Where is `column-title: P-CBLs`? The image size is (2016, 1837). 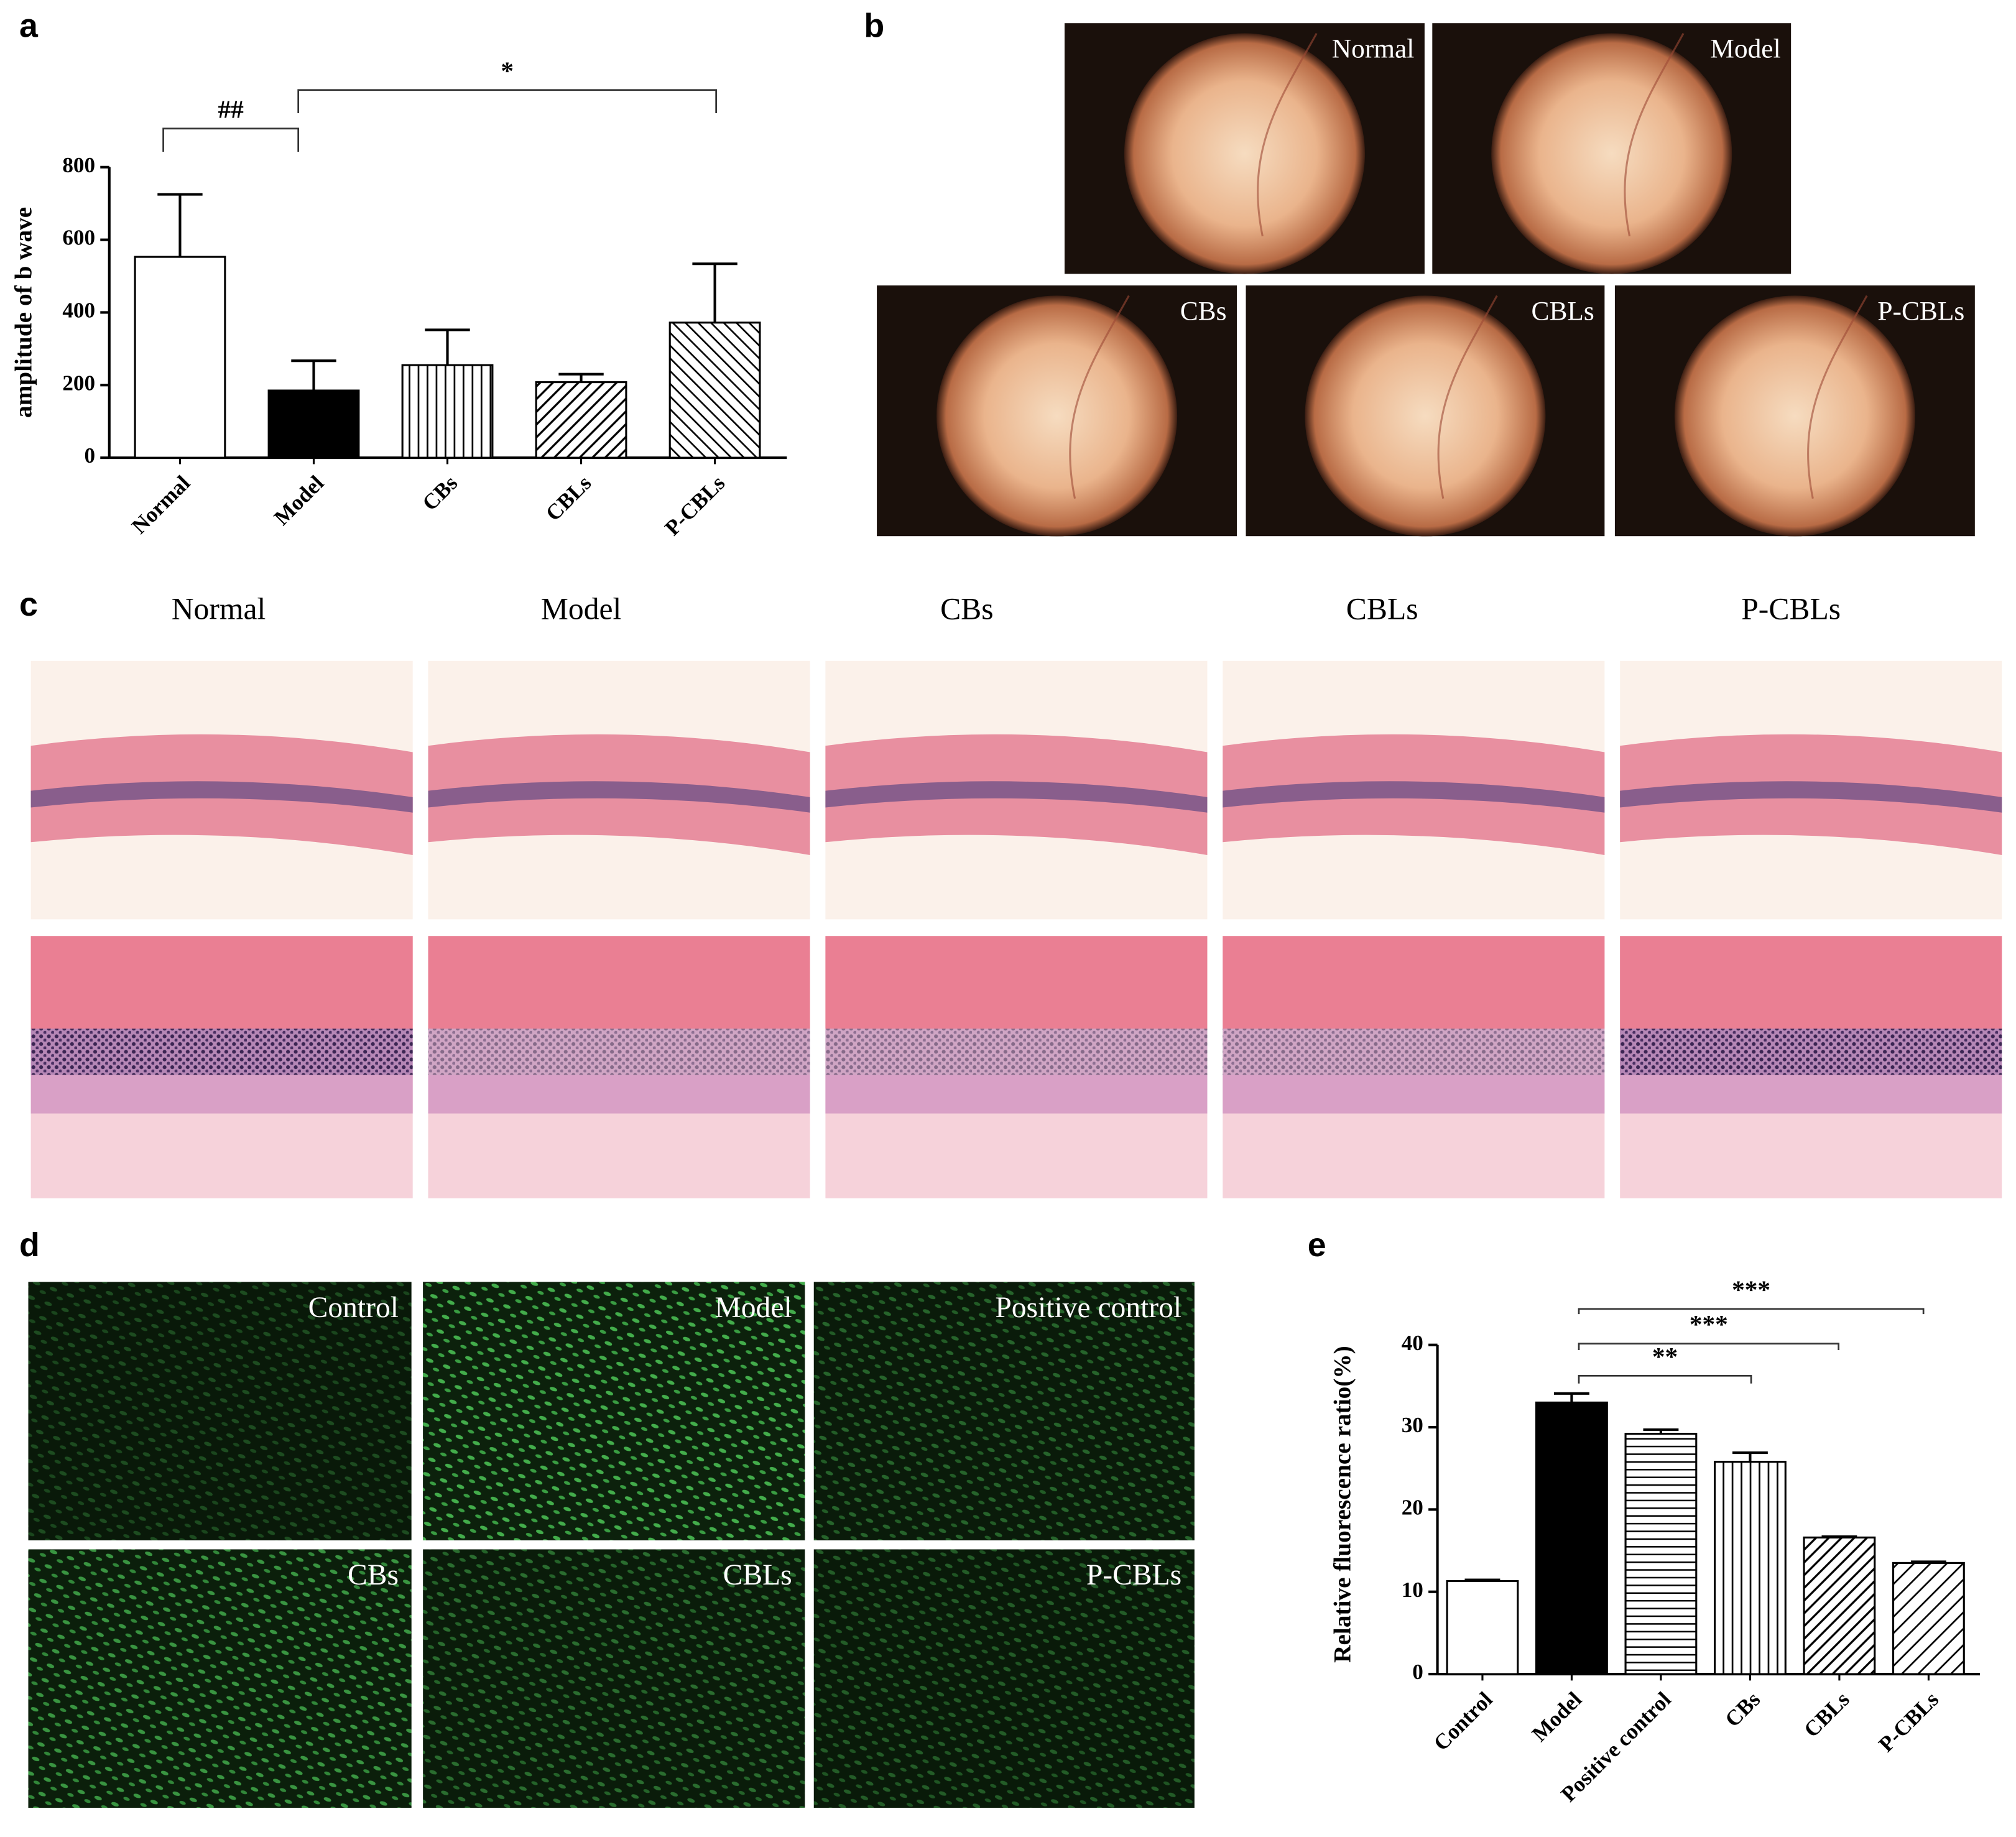
column-title: P-CBLs is located at coordinates (1791, 609).